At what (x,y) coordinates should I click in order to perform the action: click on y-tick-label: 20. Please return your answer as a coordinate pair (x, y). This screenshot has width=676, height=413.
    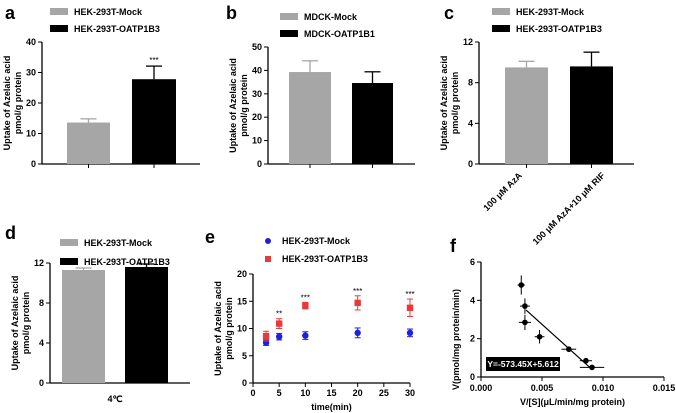
    Looking at the image, I should click on (257, 117).